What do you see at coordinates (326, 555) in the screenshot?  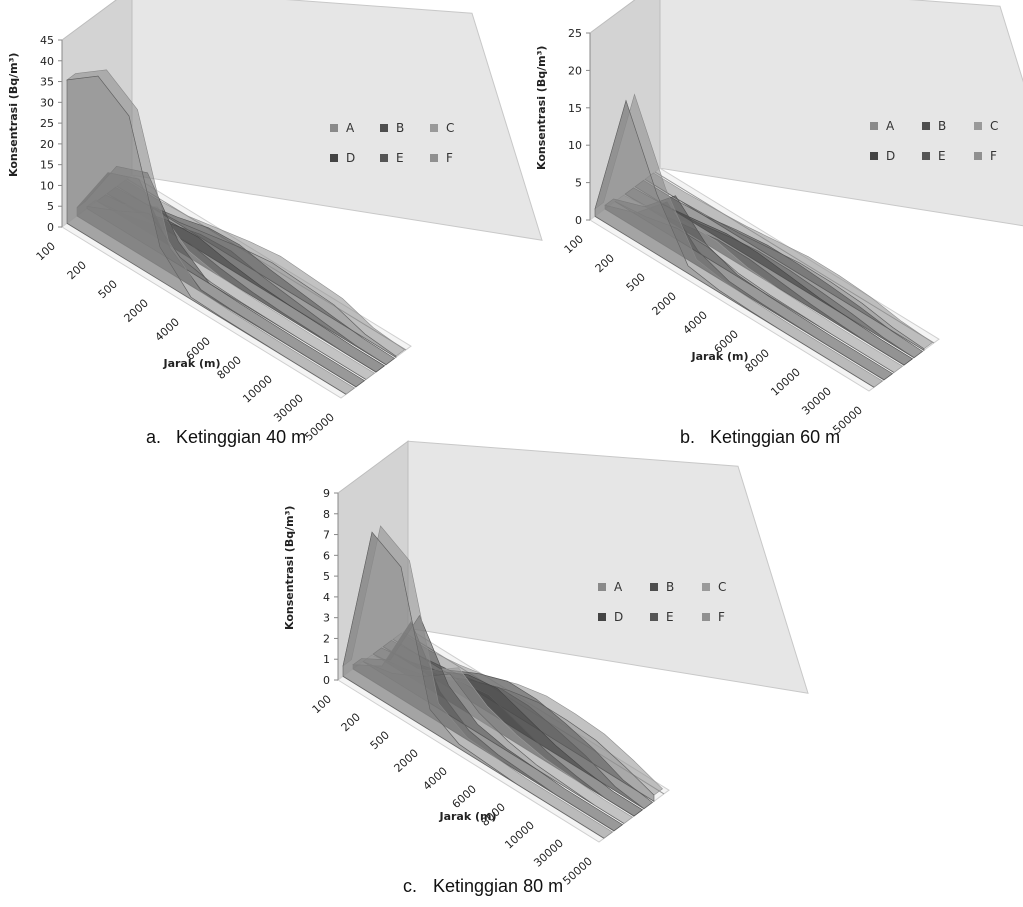 I see `y-tick-label: 6` at bounding box center [326, 555].